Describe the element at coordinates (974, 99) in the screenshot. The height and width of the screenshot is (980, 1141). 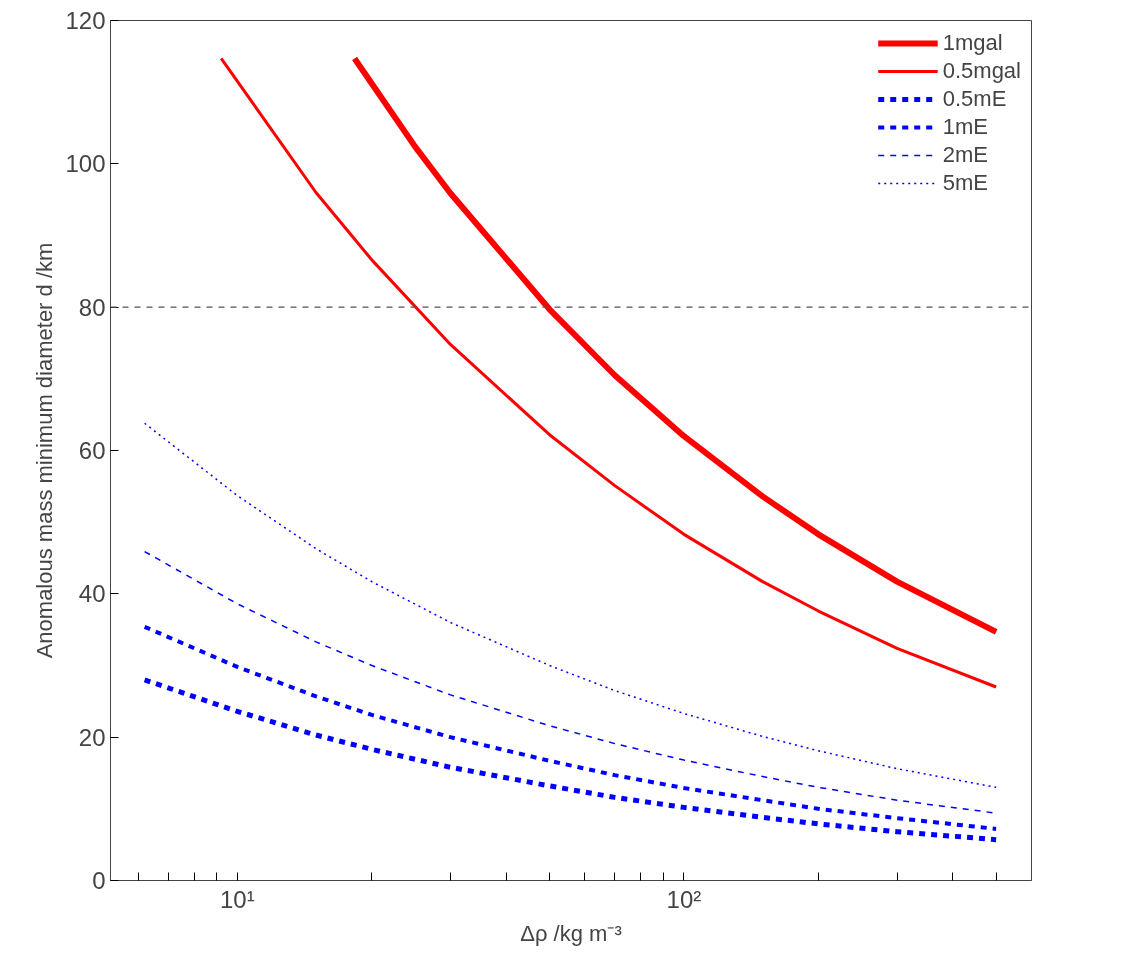
I see `legend-label: 0.5mE` at that location.